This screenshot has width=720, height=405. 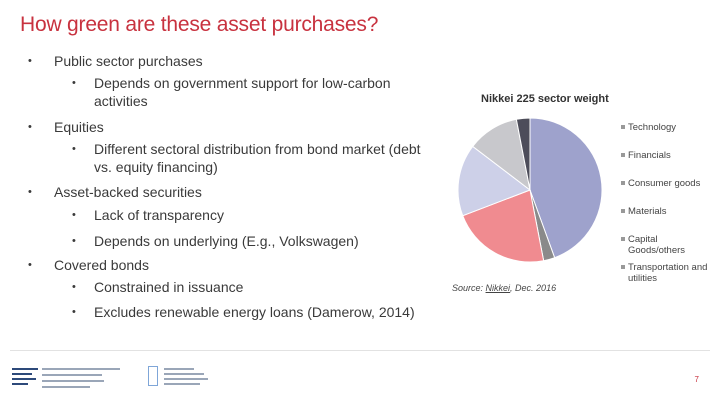 What do you see at coordinates (159, 215) in the screenshot?
I see `bullet-text: Lack of transparency` at bounding box center [159, 215].